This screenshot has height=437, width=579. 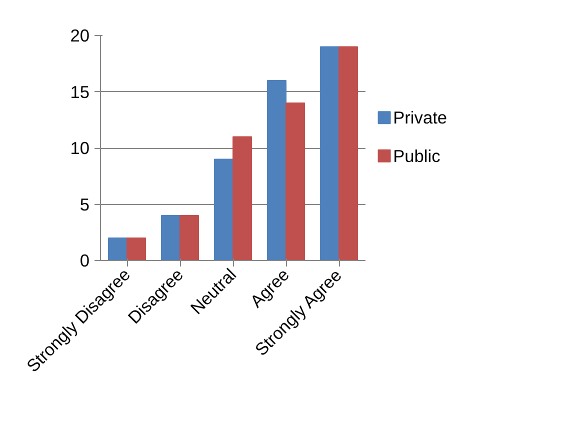 What do you see at coordinates (80, 36) in the screenshot?
I see `y-tick-label: 20` at bounding box center [80, 36].